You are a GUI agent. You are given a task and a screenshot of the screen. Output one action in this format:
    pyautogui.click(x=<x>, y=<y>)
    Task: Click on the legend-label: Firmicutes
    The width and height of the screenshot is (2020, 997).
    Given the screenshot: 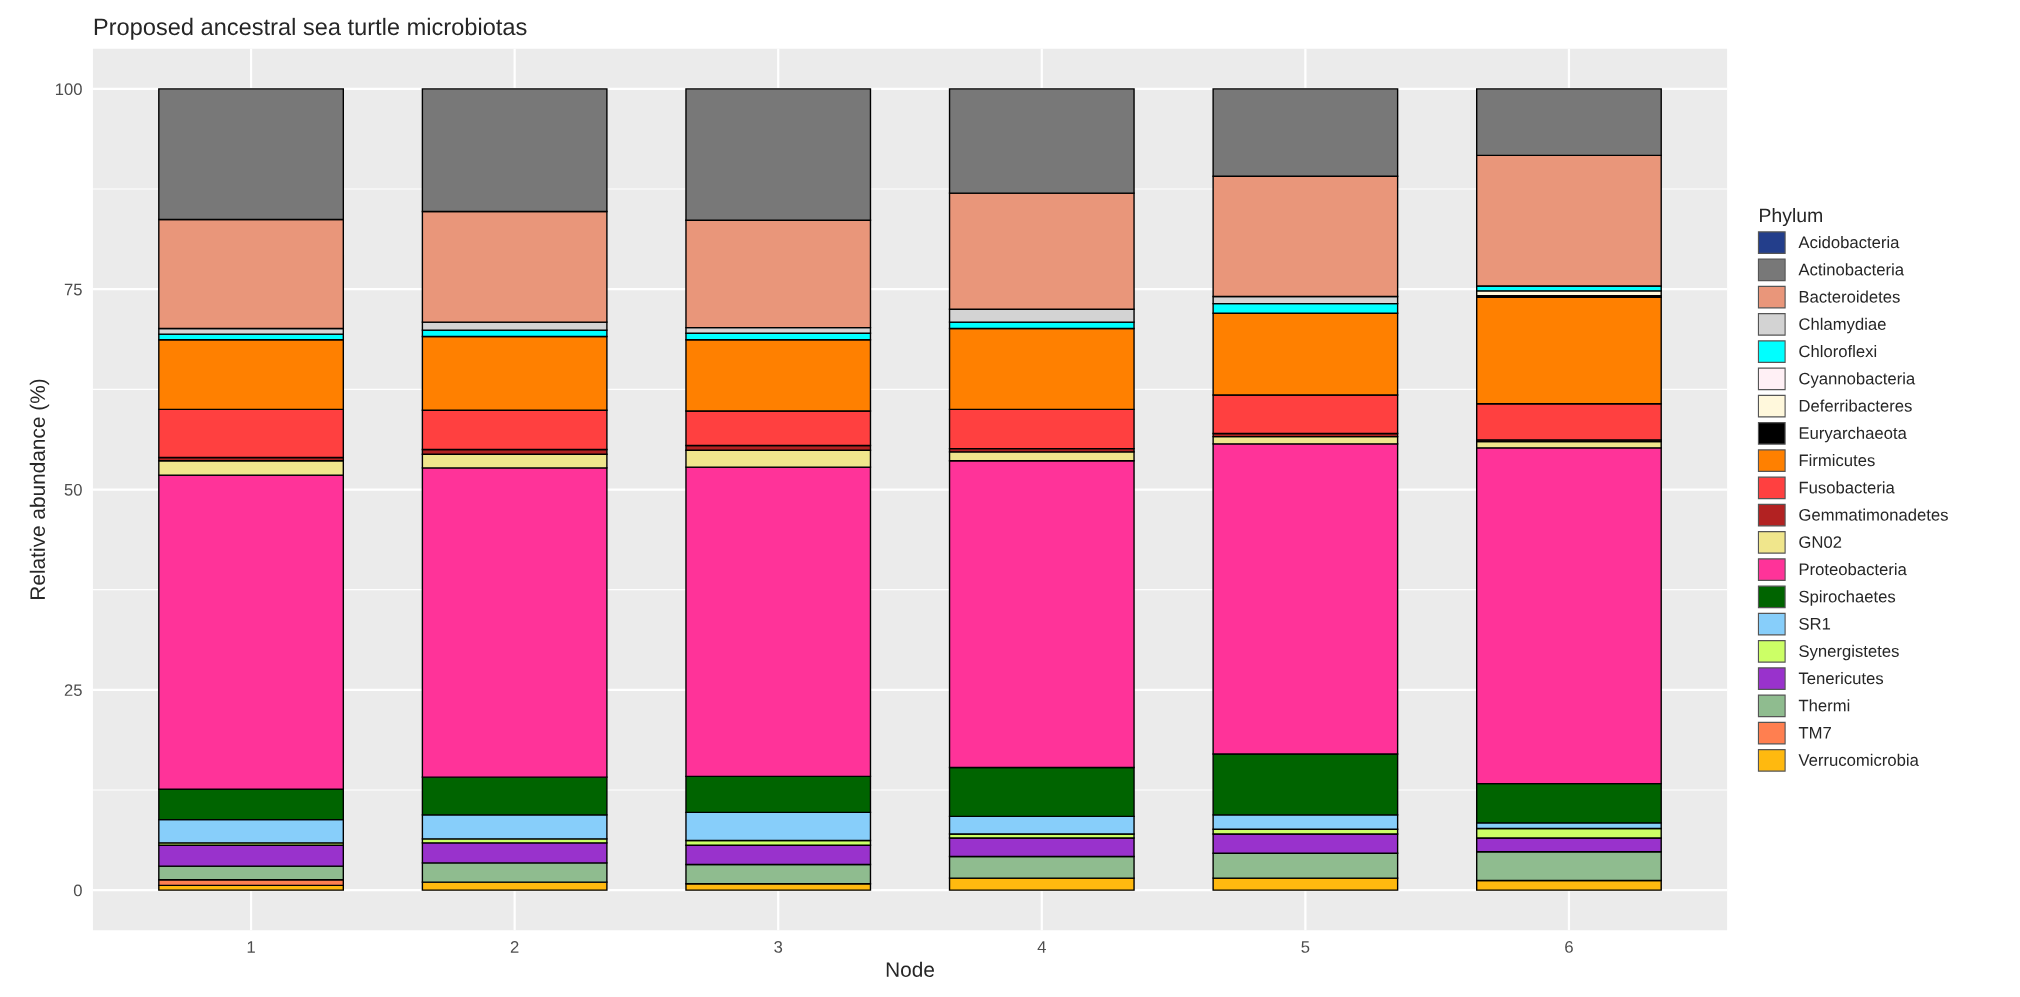 What is the action you would take?
    pyautogui.click(x=1837, y=460)
    